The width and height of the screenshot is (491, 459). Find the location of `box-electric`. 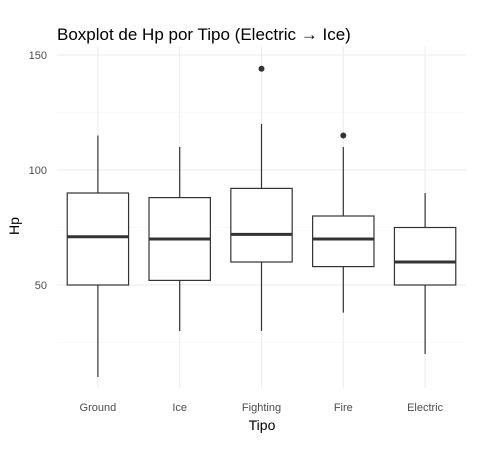

box-electric is located at coordinates (425, 273).